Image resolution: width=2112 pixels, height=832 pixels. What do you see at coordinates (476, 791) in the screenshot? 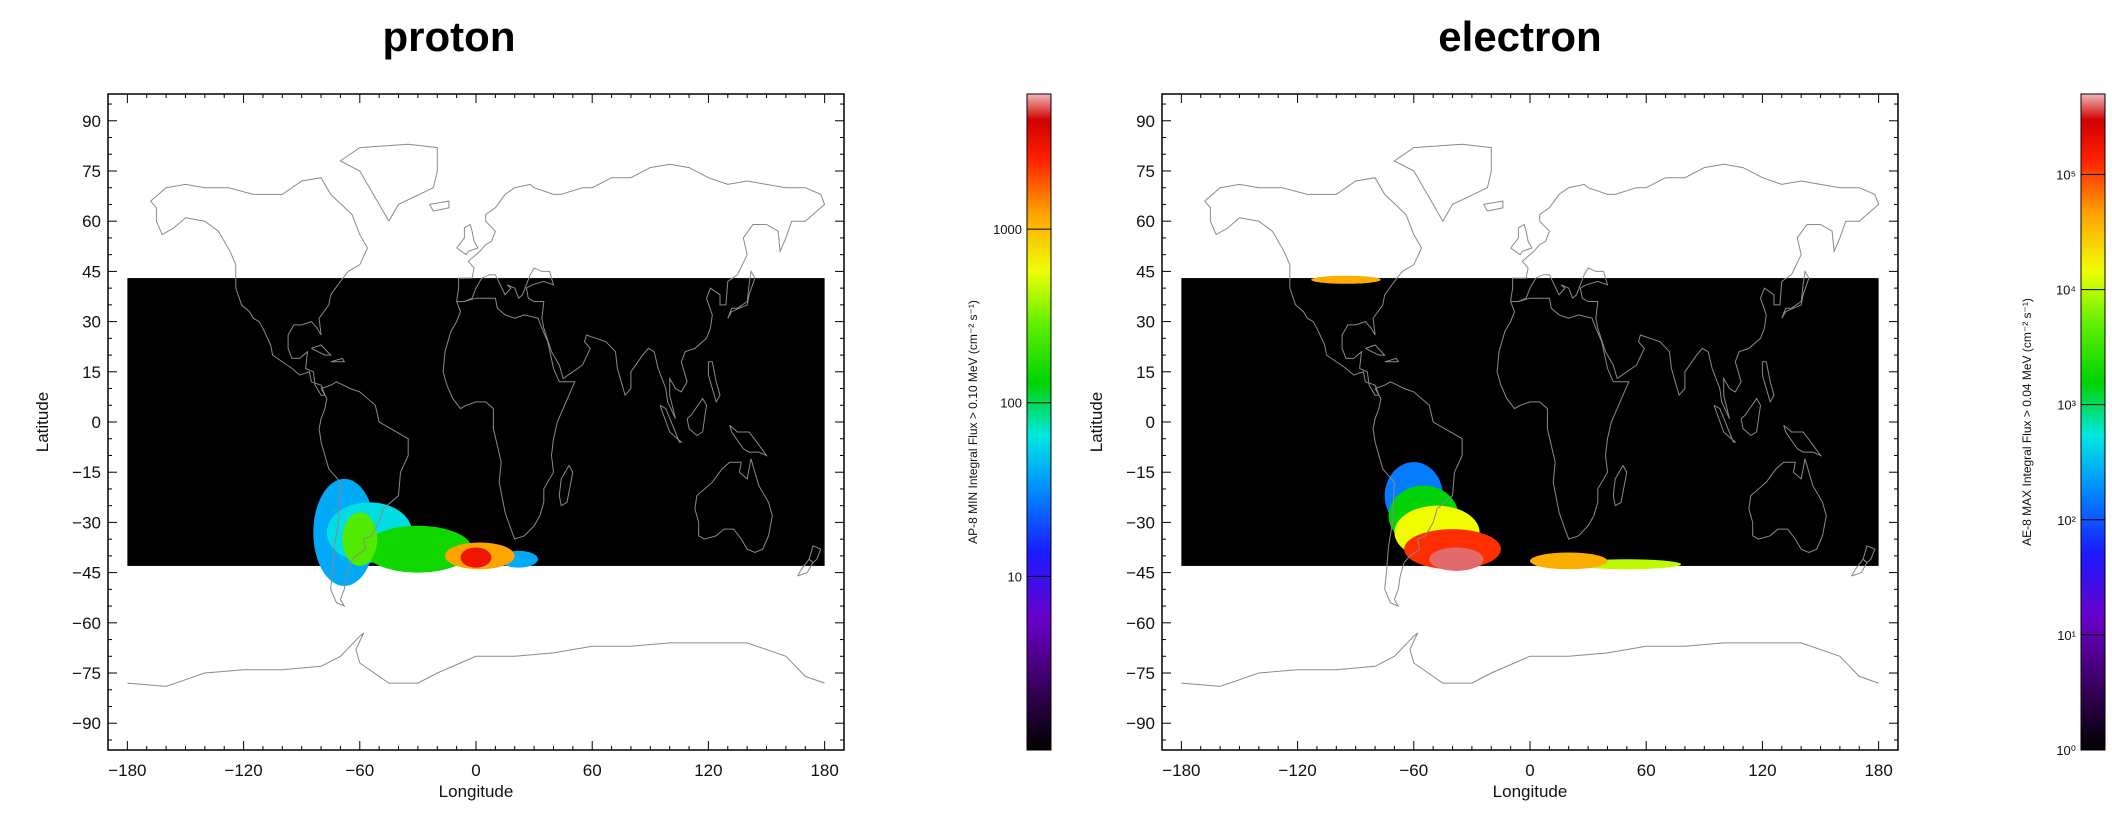
I see `x-axis-label: Longitude` at bounding box center [476, 791].